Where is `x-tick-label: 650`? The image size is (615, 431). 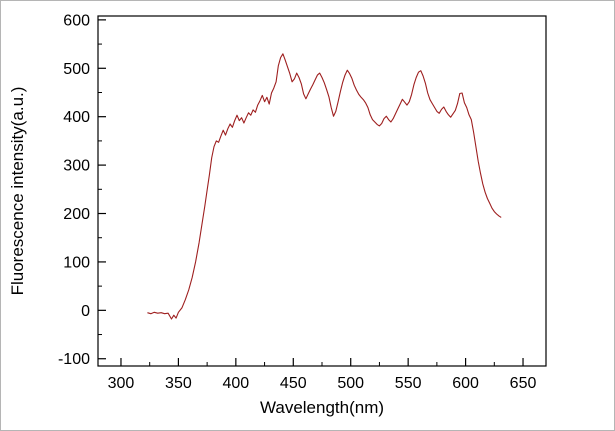
x-tick-label: 650 is located at coordinates (523, 383).